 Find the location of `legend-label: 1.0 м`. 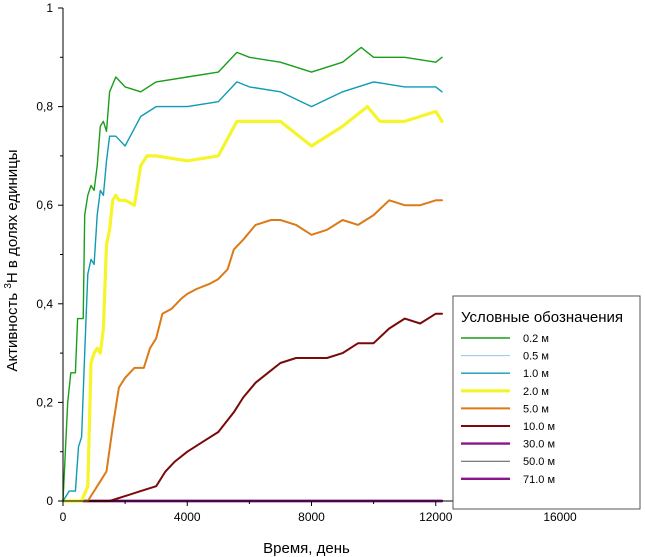

legend-label: 1.0 м is located at coordinates (536, 374).